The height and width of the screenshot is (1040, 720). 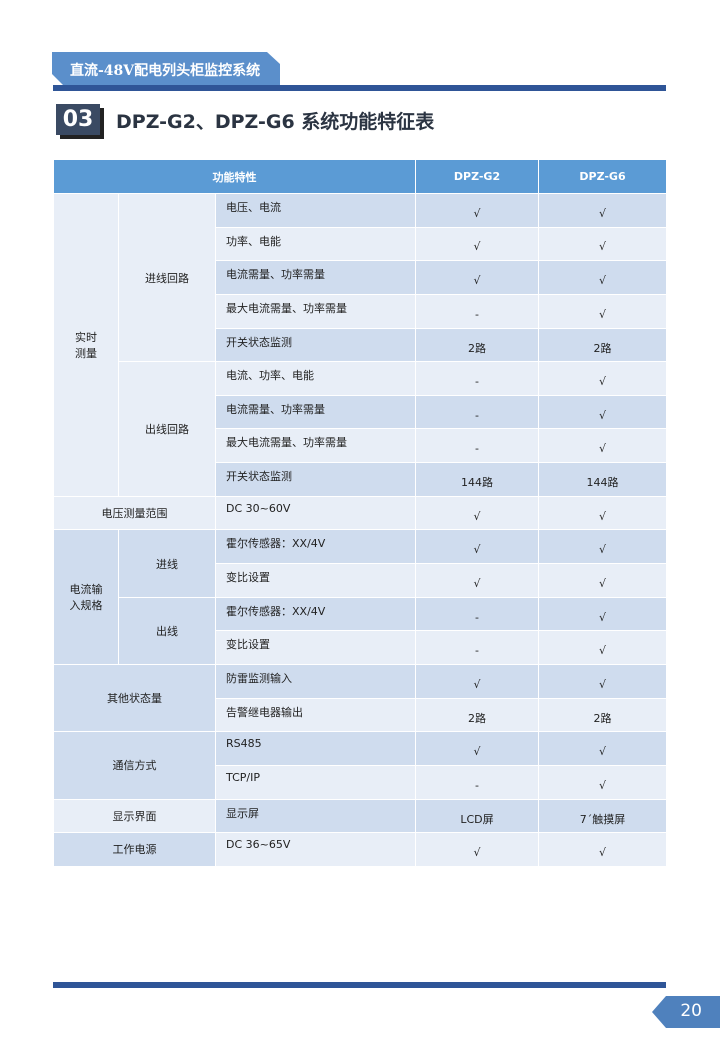 What do you see at coordinates (167, 563) in the screenshot?
I see `subgroup-label: 进线` at bounding box center [167, 563].